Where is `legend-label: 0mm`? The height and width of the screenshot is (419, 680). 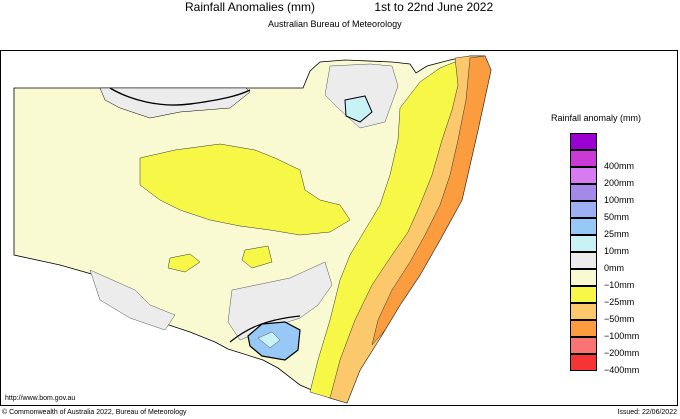
legend-label: 0mm is located at coordinates (614, 268).